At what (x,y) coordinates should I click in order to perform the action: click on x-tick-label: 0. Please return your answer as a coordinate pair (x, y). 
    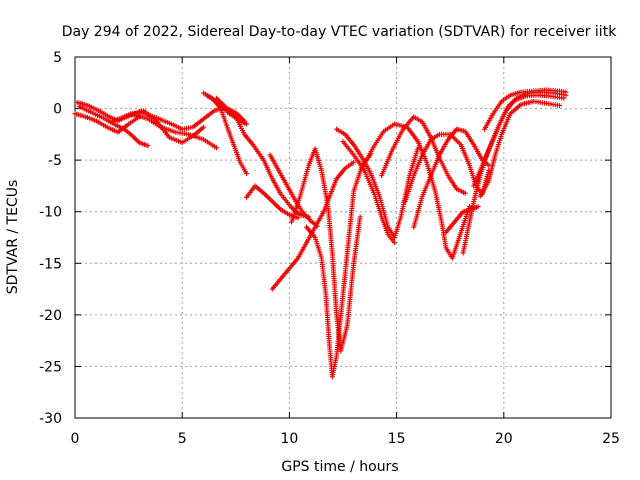
    Looking at the image, I should click on (75, 439).